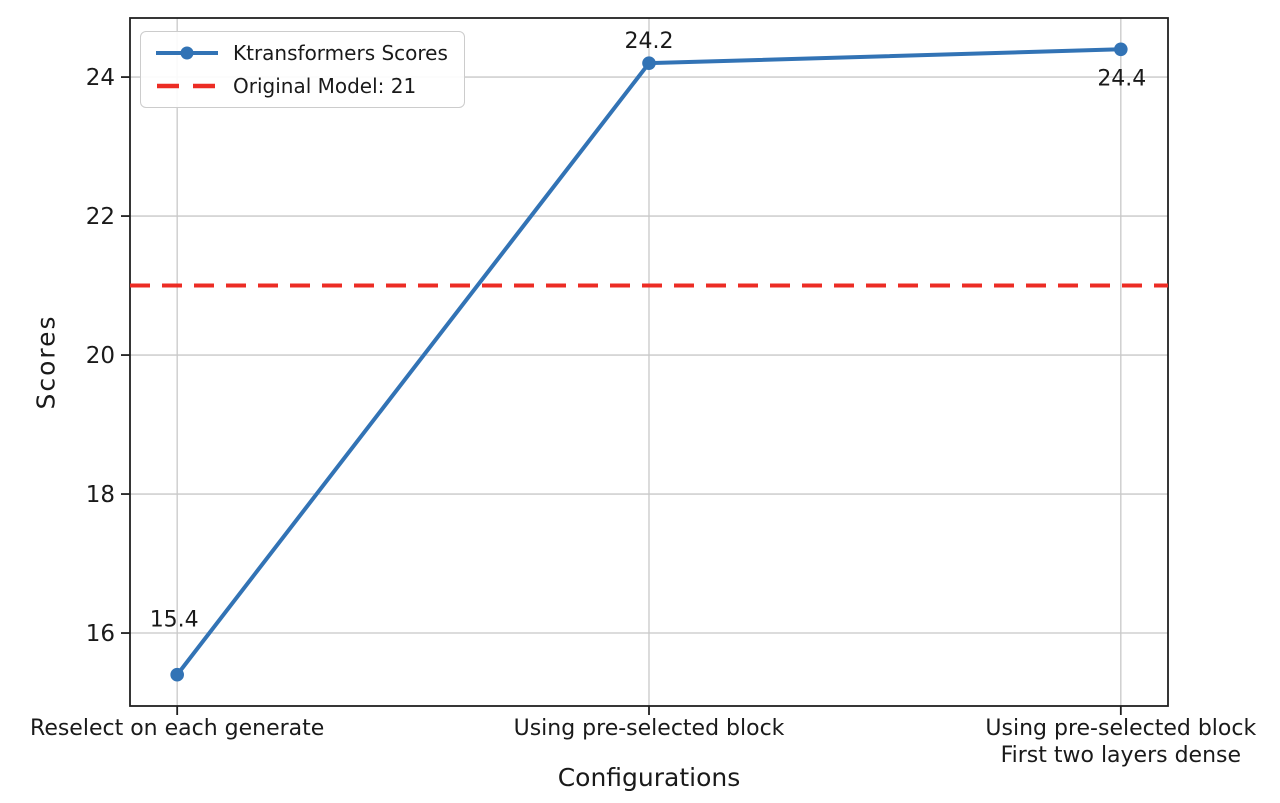 The height and width of the screenshot is (803, 1280). I want to click on point-annotation: 24.4, so click(1121, 78).